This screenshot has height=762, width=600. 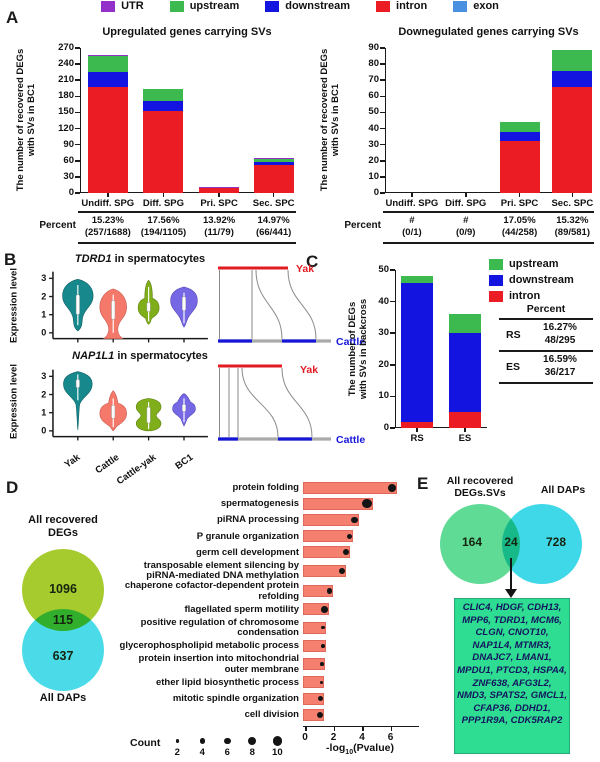 What do you see at coordinates (158, 259) in the screenshot?
I see `violin1-title-rest: in spermatocytes` at bounding box center [158, 259].